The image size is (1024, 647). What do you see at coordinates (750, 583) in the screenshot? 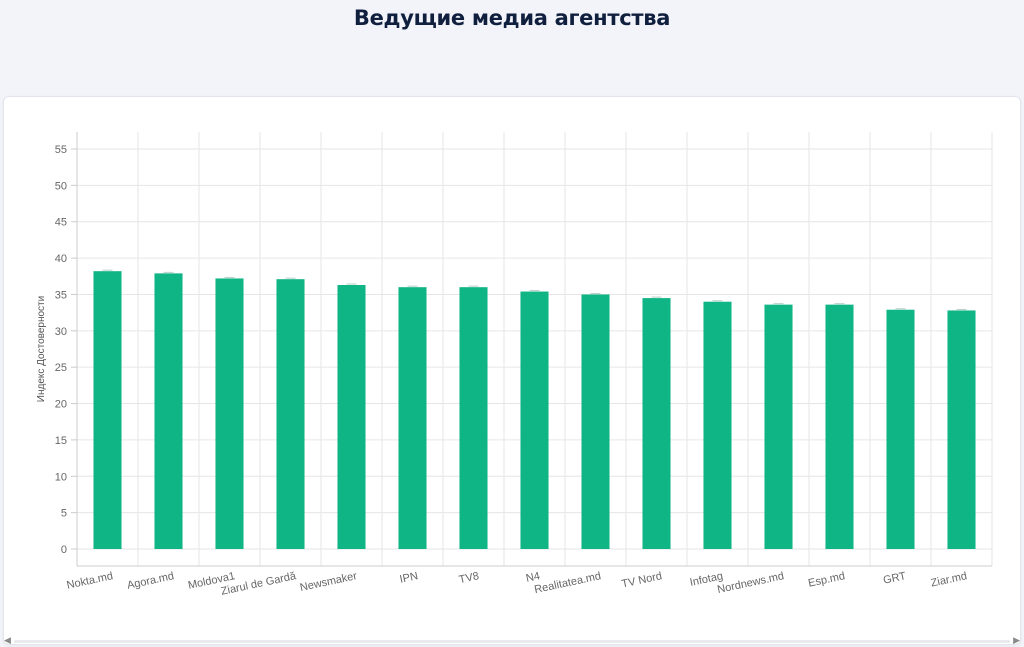
I see `x-tick-label: Nordnews.md` at bounding box center [750, 583].